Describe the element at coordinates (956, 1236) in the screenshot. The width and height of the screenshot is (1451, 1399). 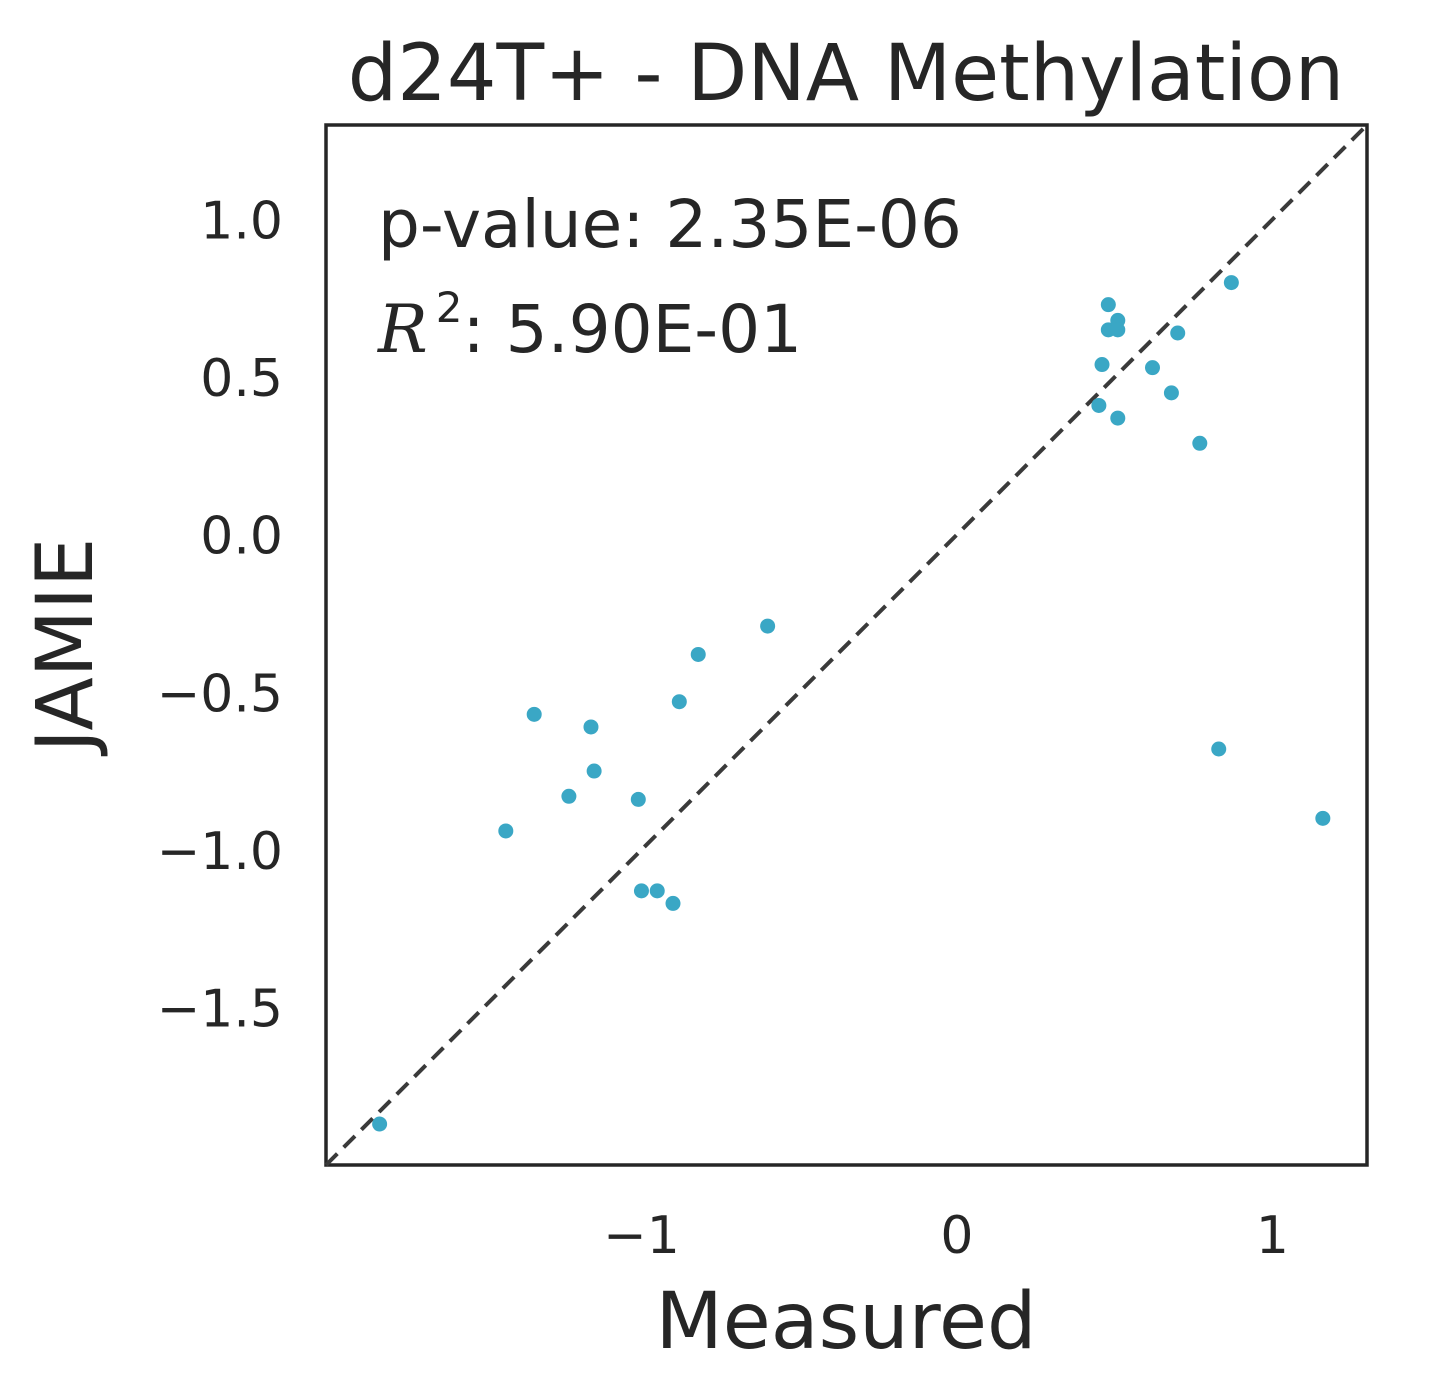
I see `x-tick-label: 0` at that location.